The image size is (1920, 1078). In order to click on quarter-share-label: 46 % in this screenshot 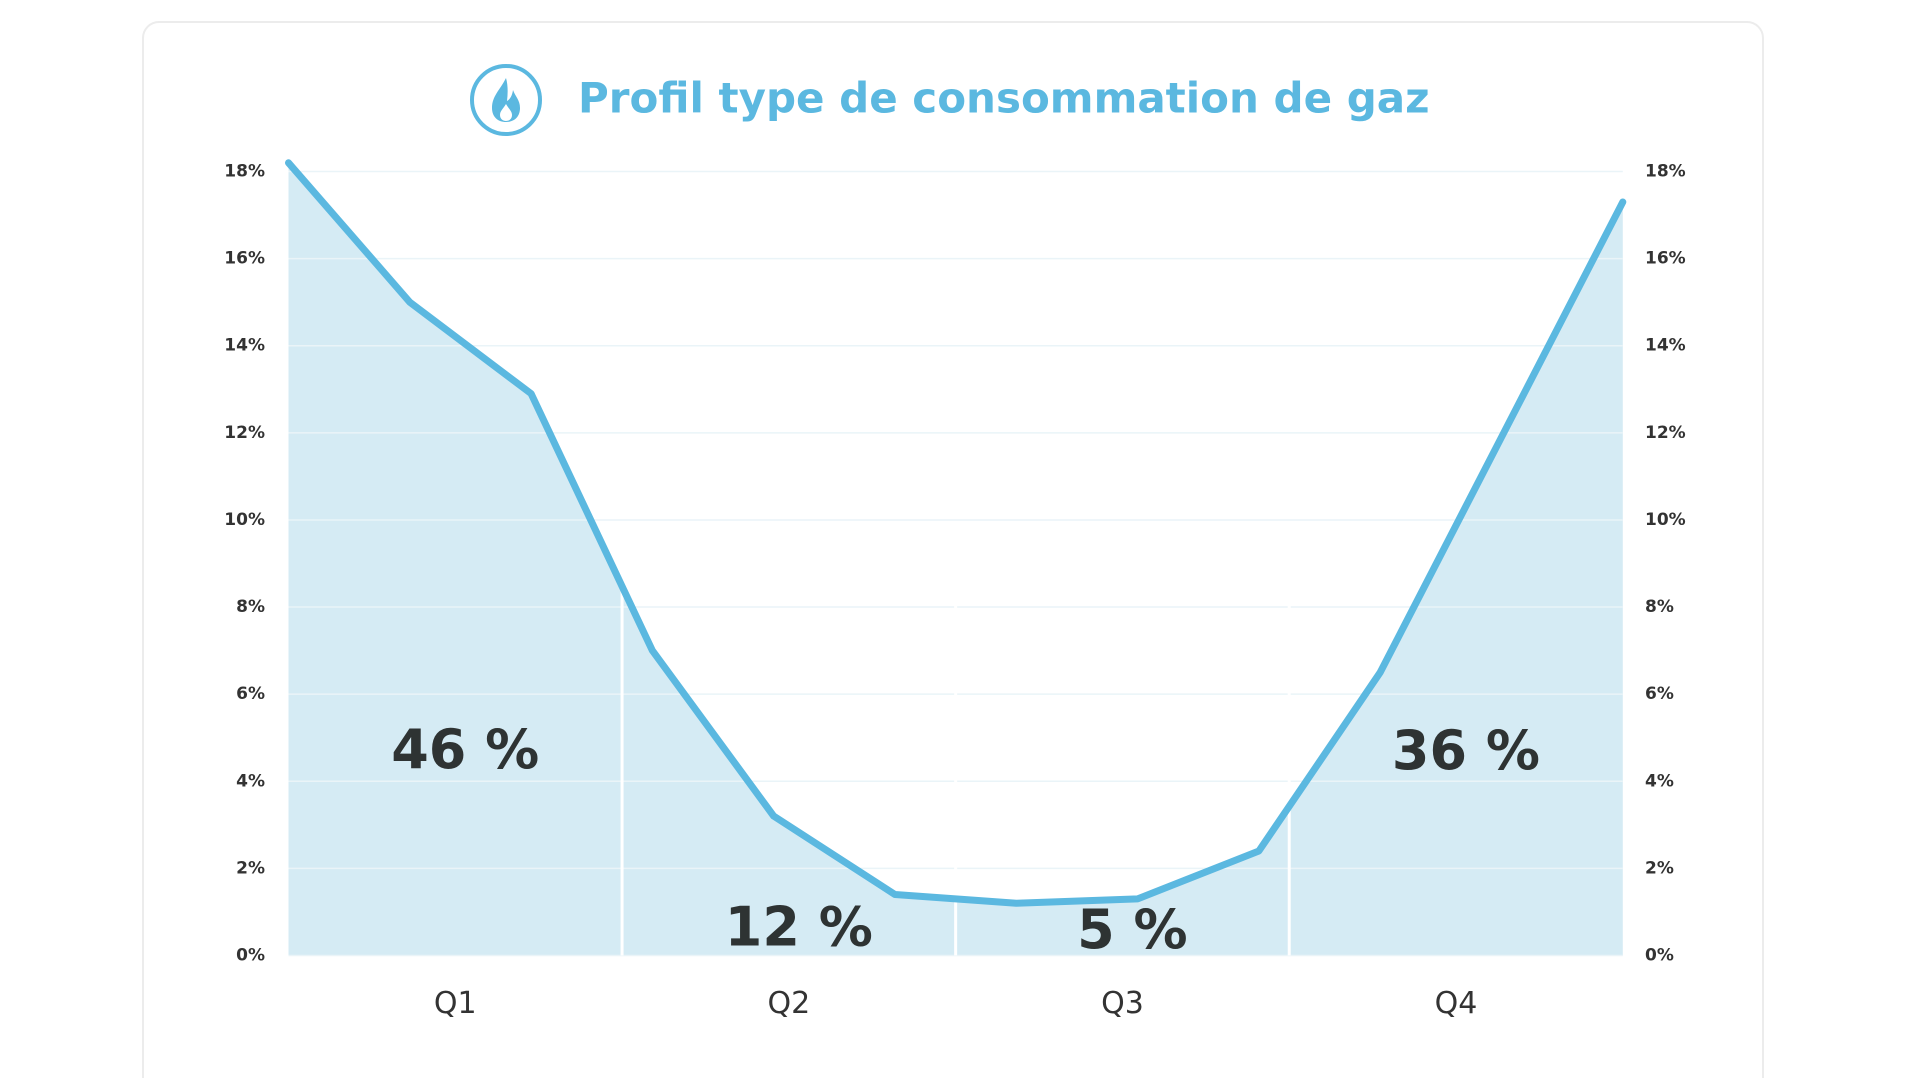, I will do `click(465, 749)`.